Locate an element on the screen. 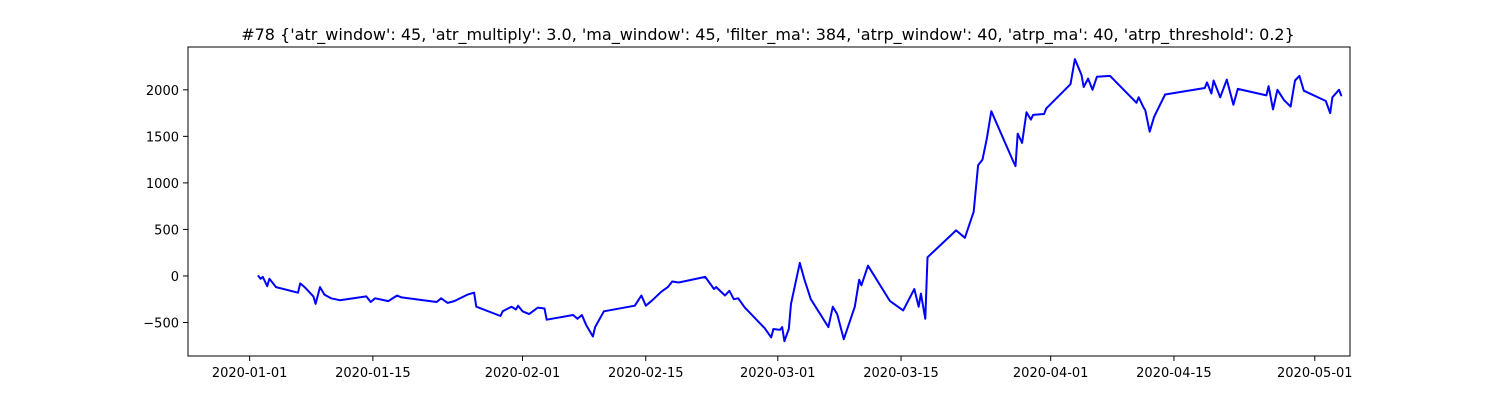 The image size is (1500, 400). y-tick-label: 500 is located at coordinates (166, 230).